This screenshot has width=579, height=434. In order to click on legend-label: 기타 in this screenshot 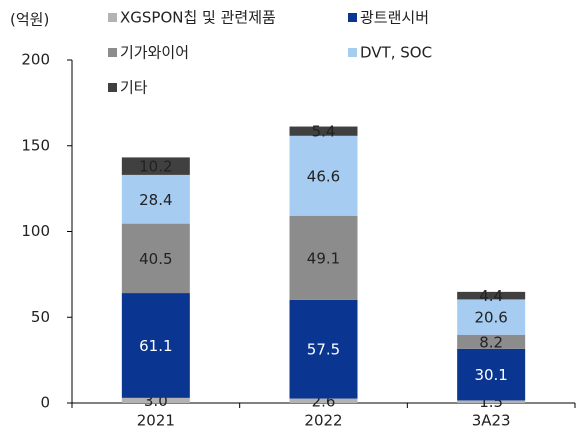, I will do `click(134, 88)`.